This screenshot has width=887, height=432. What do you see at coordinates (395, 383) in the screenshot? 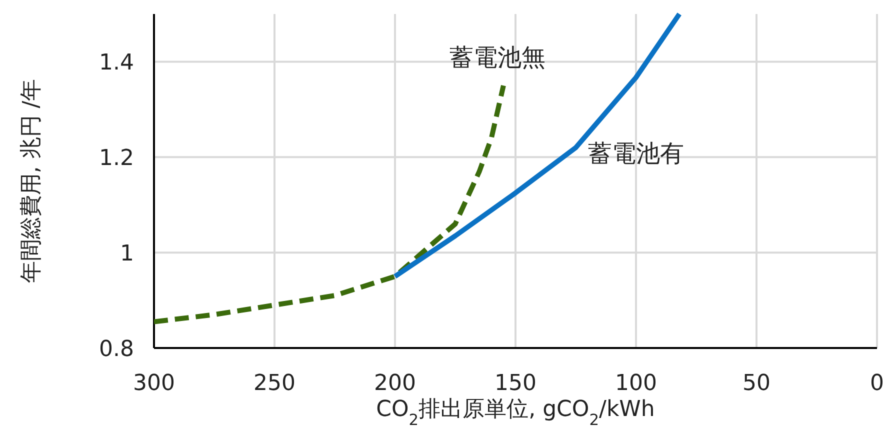
I see `x-tick-label: 200` at bounding box center [395, 383].